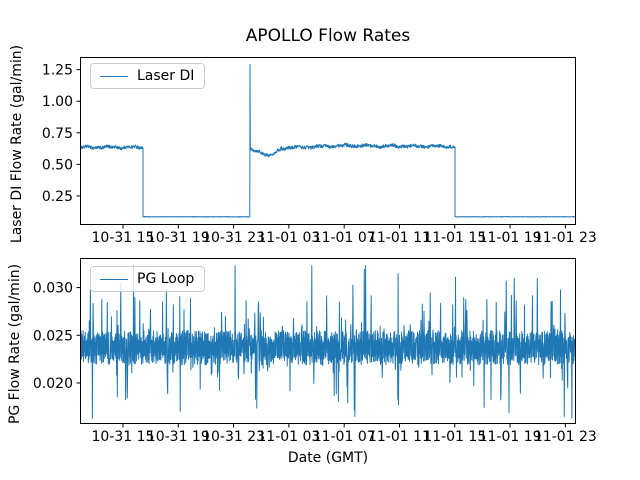 The height and width of the screenshot is (480, 640). Describe the element at coordinates (53, 336) in the screenshot. I see `y-tick-label: 0.025` at that location.